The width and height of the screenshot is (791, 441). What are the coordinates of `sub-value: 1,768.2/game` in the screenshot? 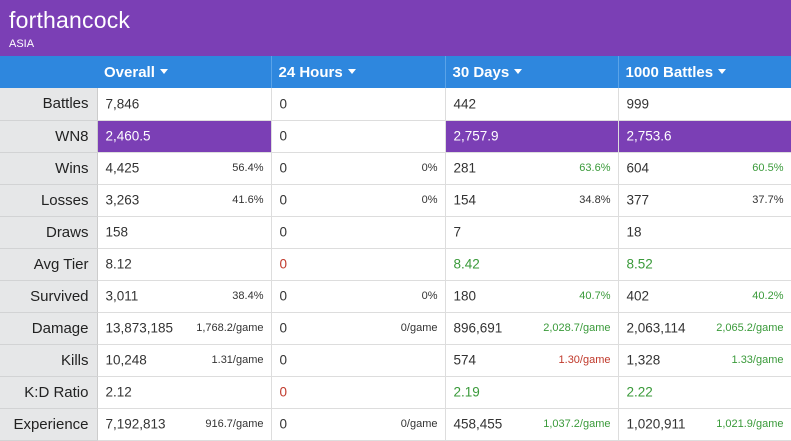 It's located at (230, 328).